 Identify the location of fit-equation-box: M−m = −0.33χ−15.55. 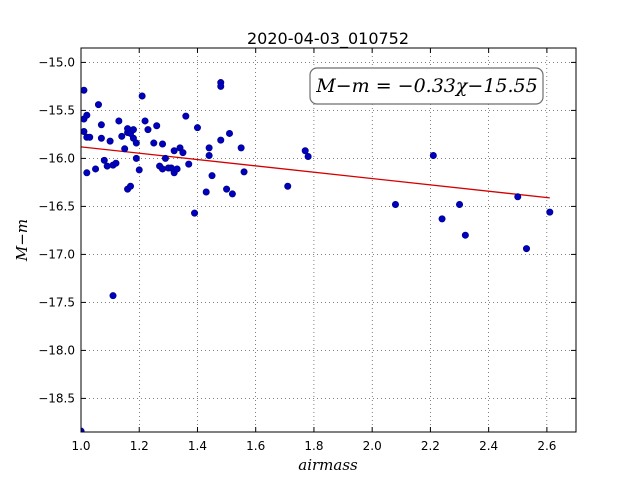
(426, 86).